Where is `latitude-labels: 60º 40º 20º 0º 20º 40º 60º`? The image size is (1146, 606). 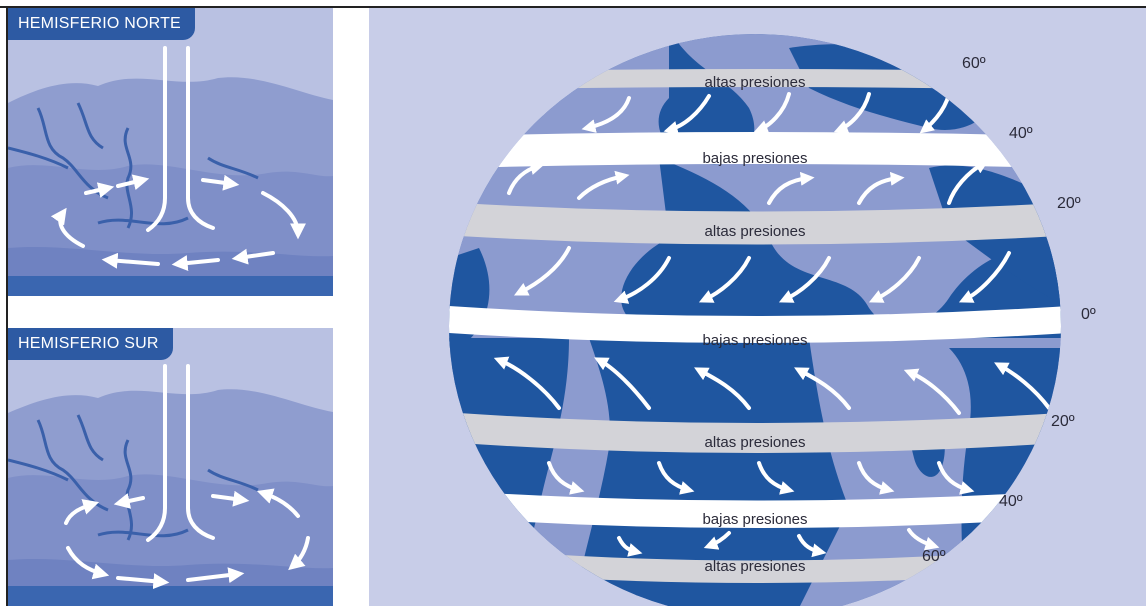
latitude-labels: 60º 40º 20º 0º 20º 40º 60º is located at coordinates (1009, 310).